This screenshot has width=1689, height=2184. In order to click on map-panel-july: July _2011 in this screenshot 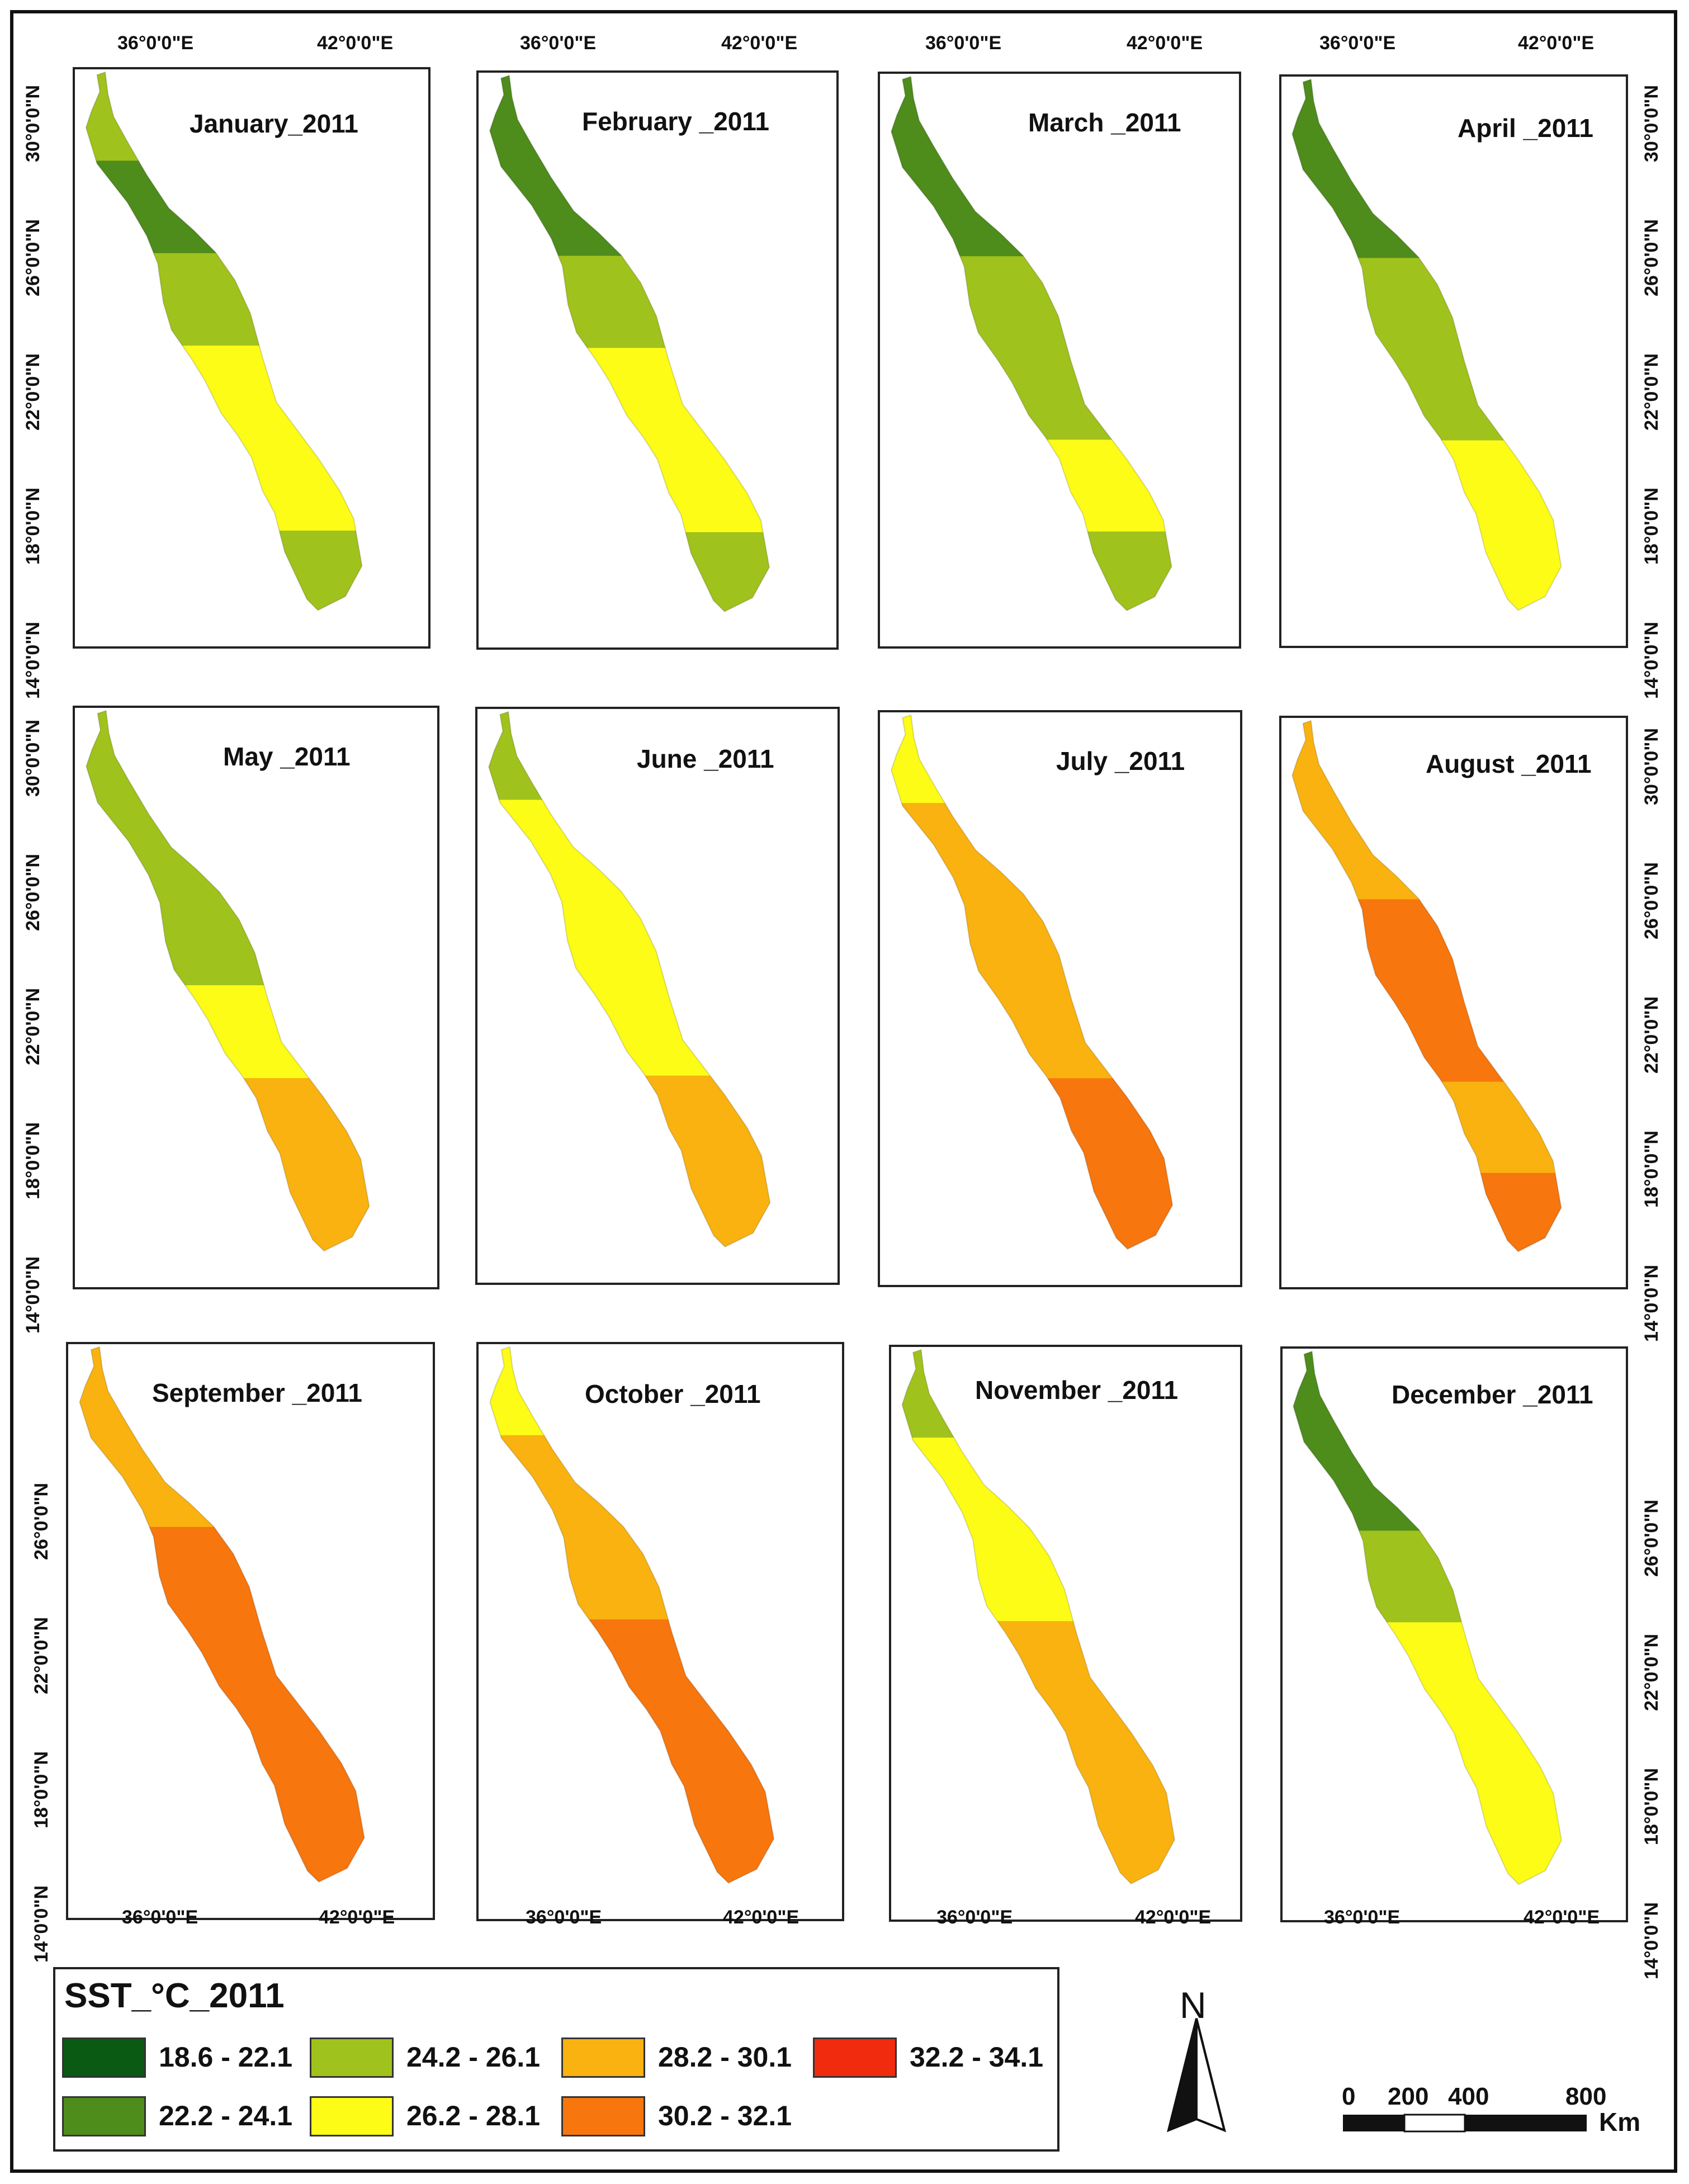, I will do `click(1060, 998)`.